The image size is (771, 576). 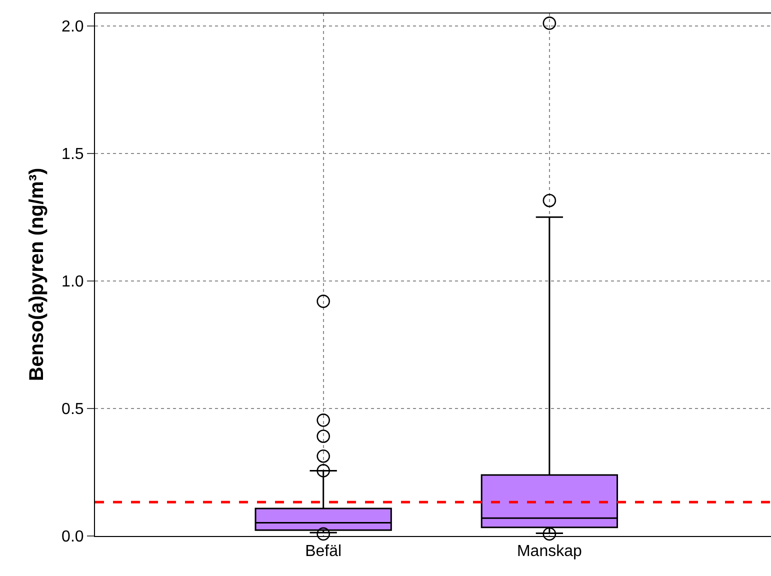 What do you see at coordinates (73, 409) in the screenshot?
I see `y-tick-label: 0.5` at bounding box center [73, 409].